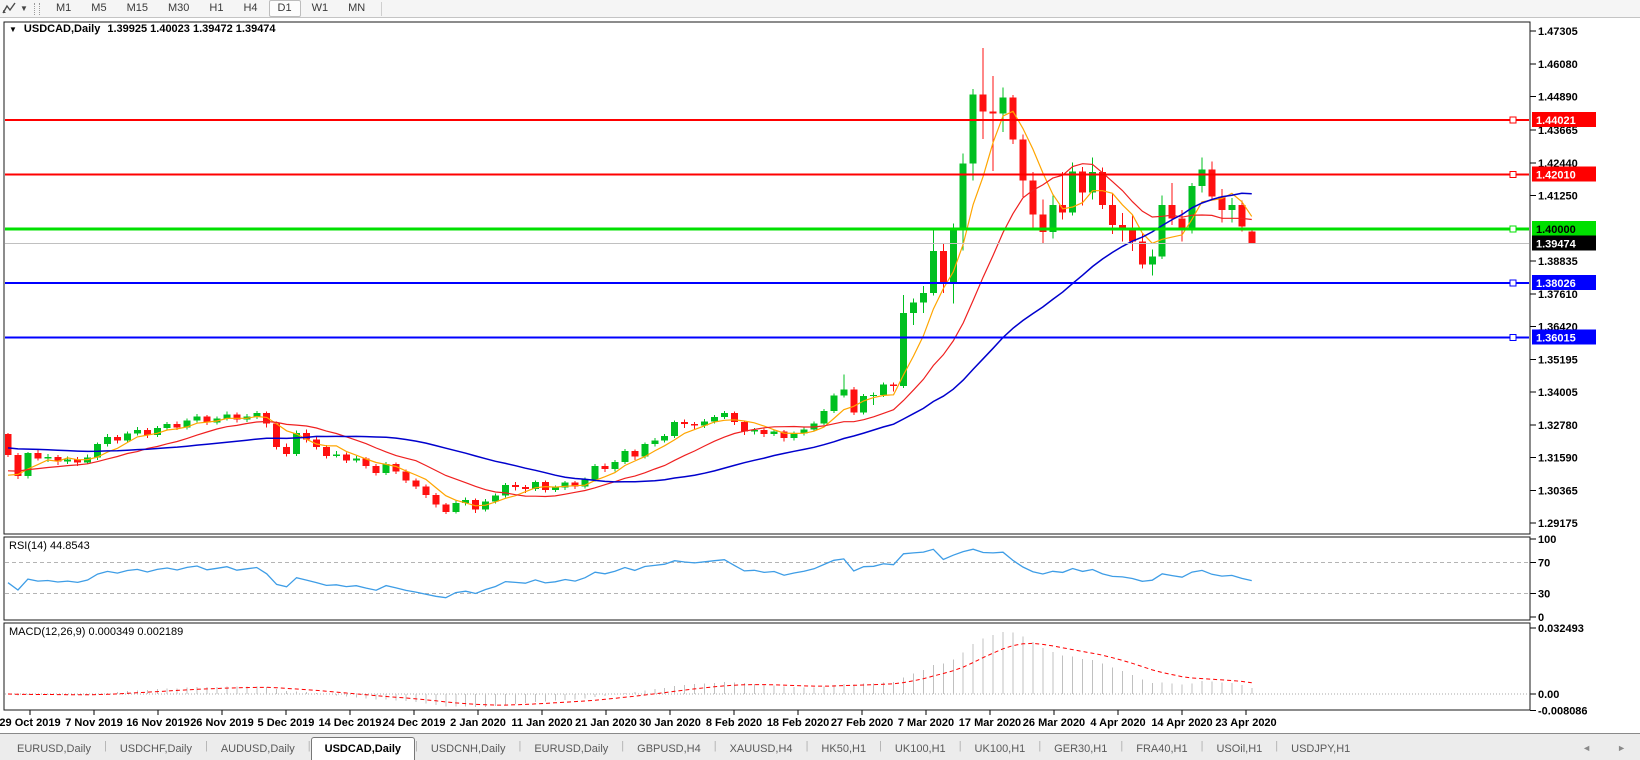 This screenshot has width=1640, height=760. I want to click on date-axis-label: 14 Dec 2019, so click(350, 723).